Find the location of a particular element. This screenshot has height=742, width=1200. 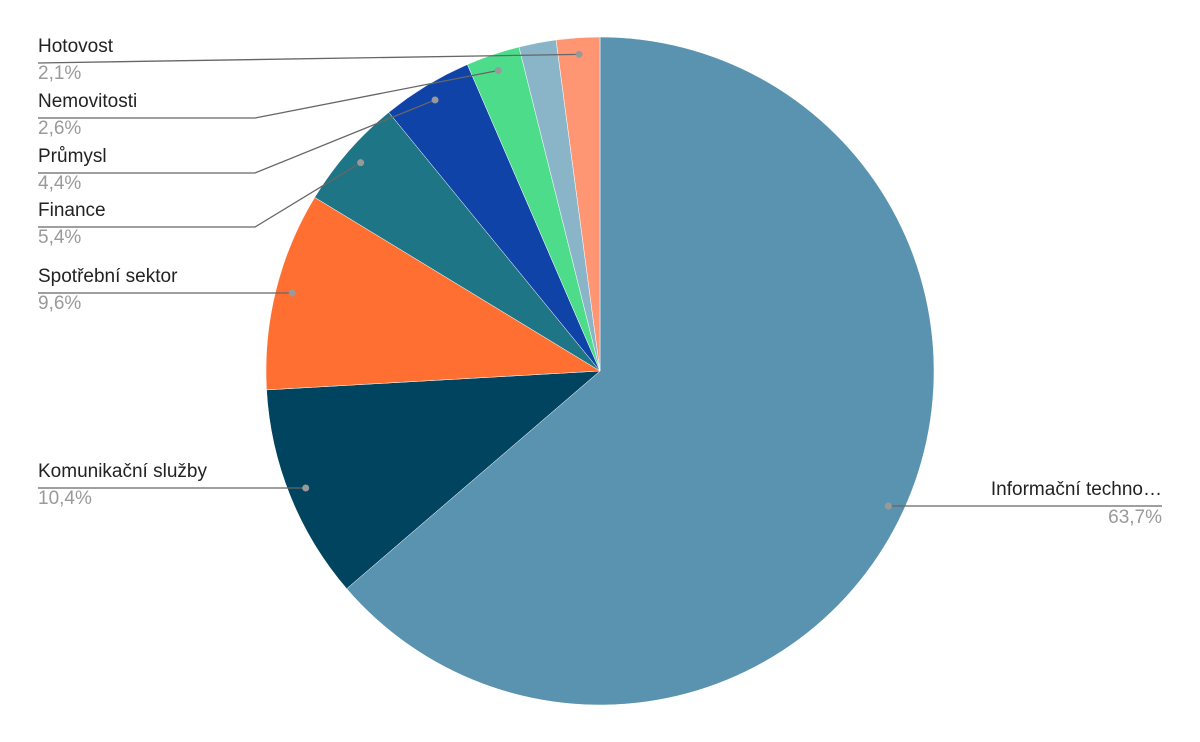

slice-label: Nemovitosti is located at coordinates (87, 101).